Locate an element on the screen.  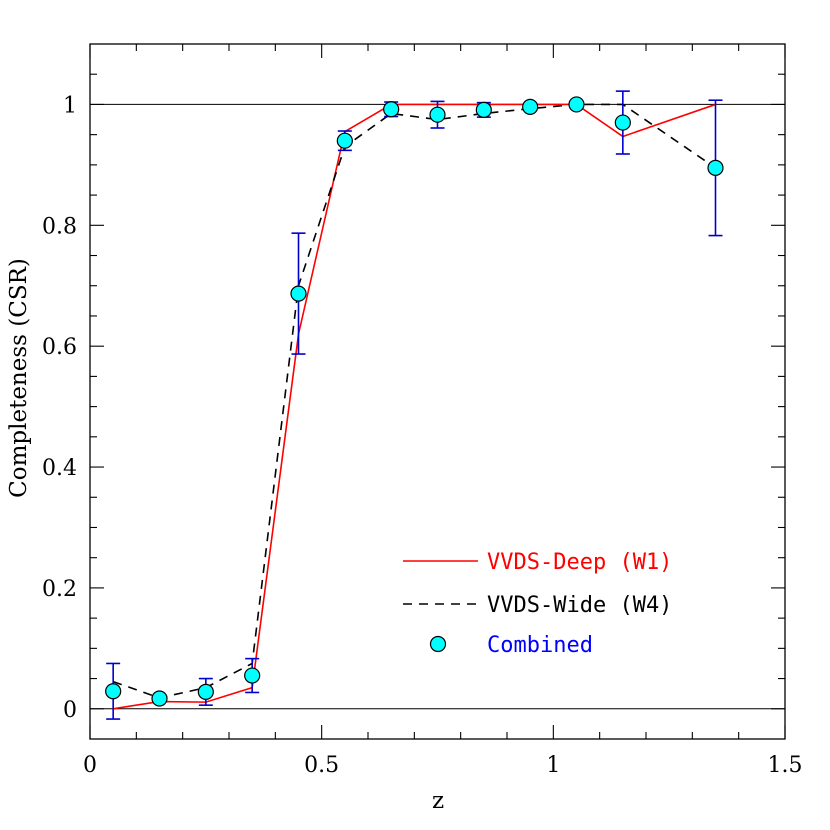
legend-label-deep: VVDS-Deep (W1) is located at coordinates (579, 562).